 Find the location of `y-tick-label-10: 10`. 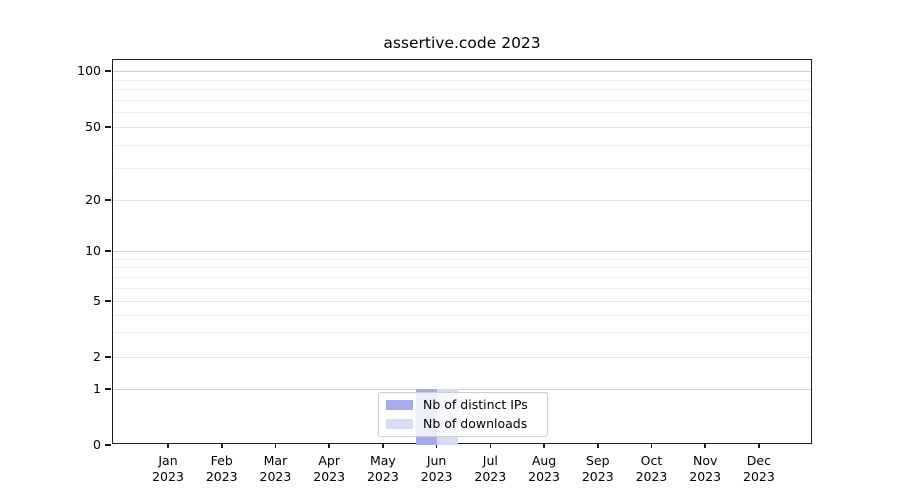

y-tick-label-10: 10 is located at coordinates (93, 250).